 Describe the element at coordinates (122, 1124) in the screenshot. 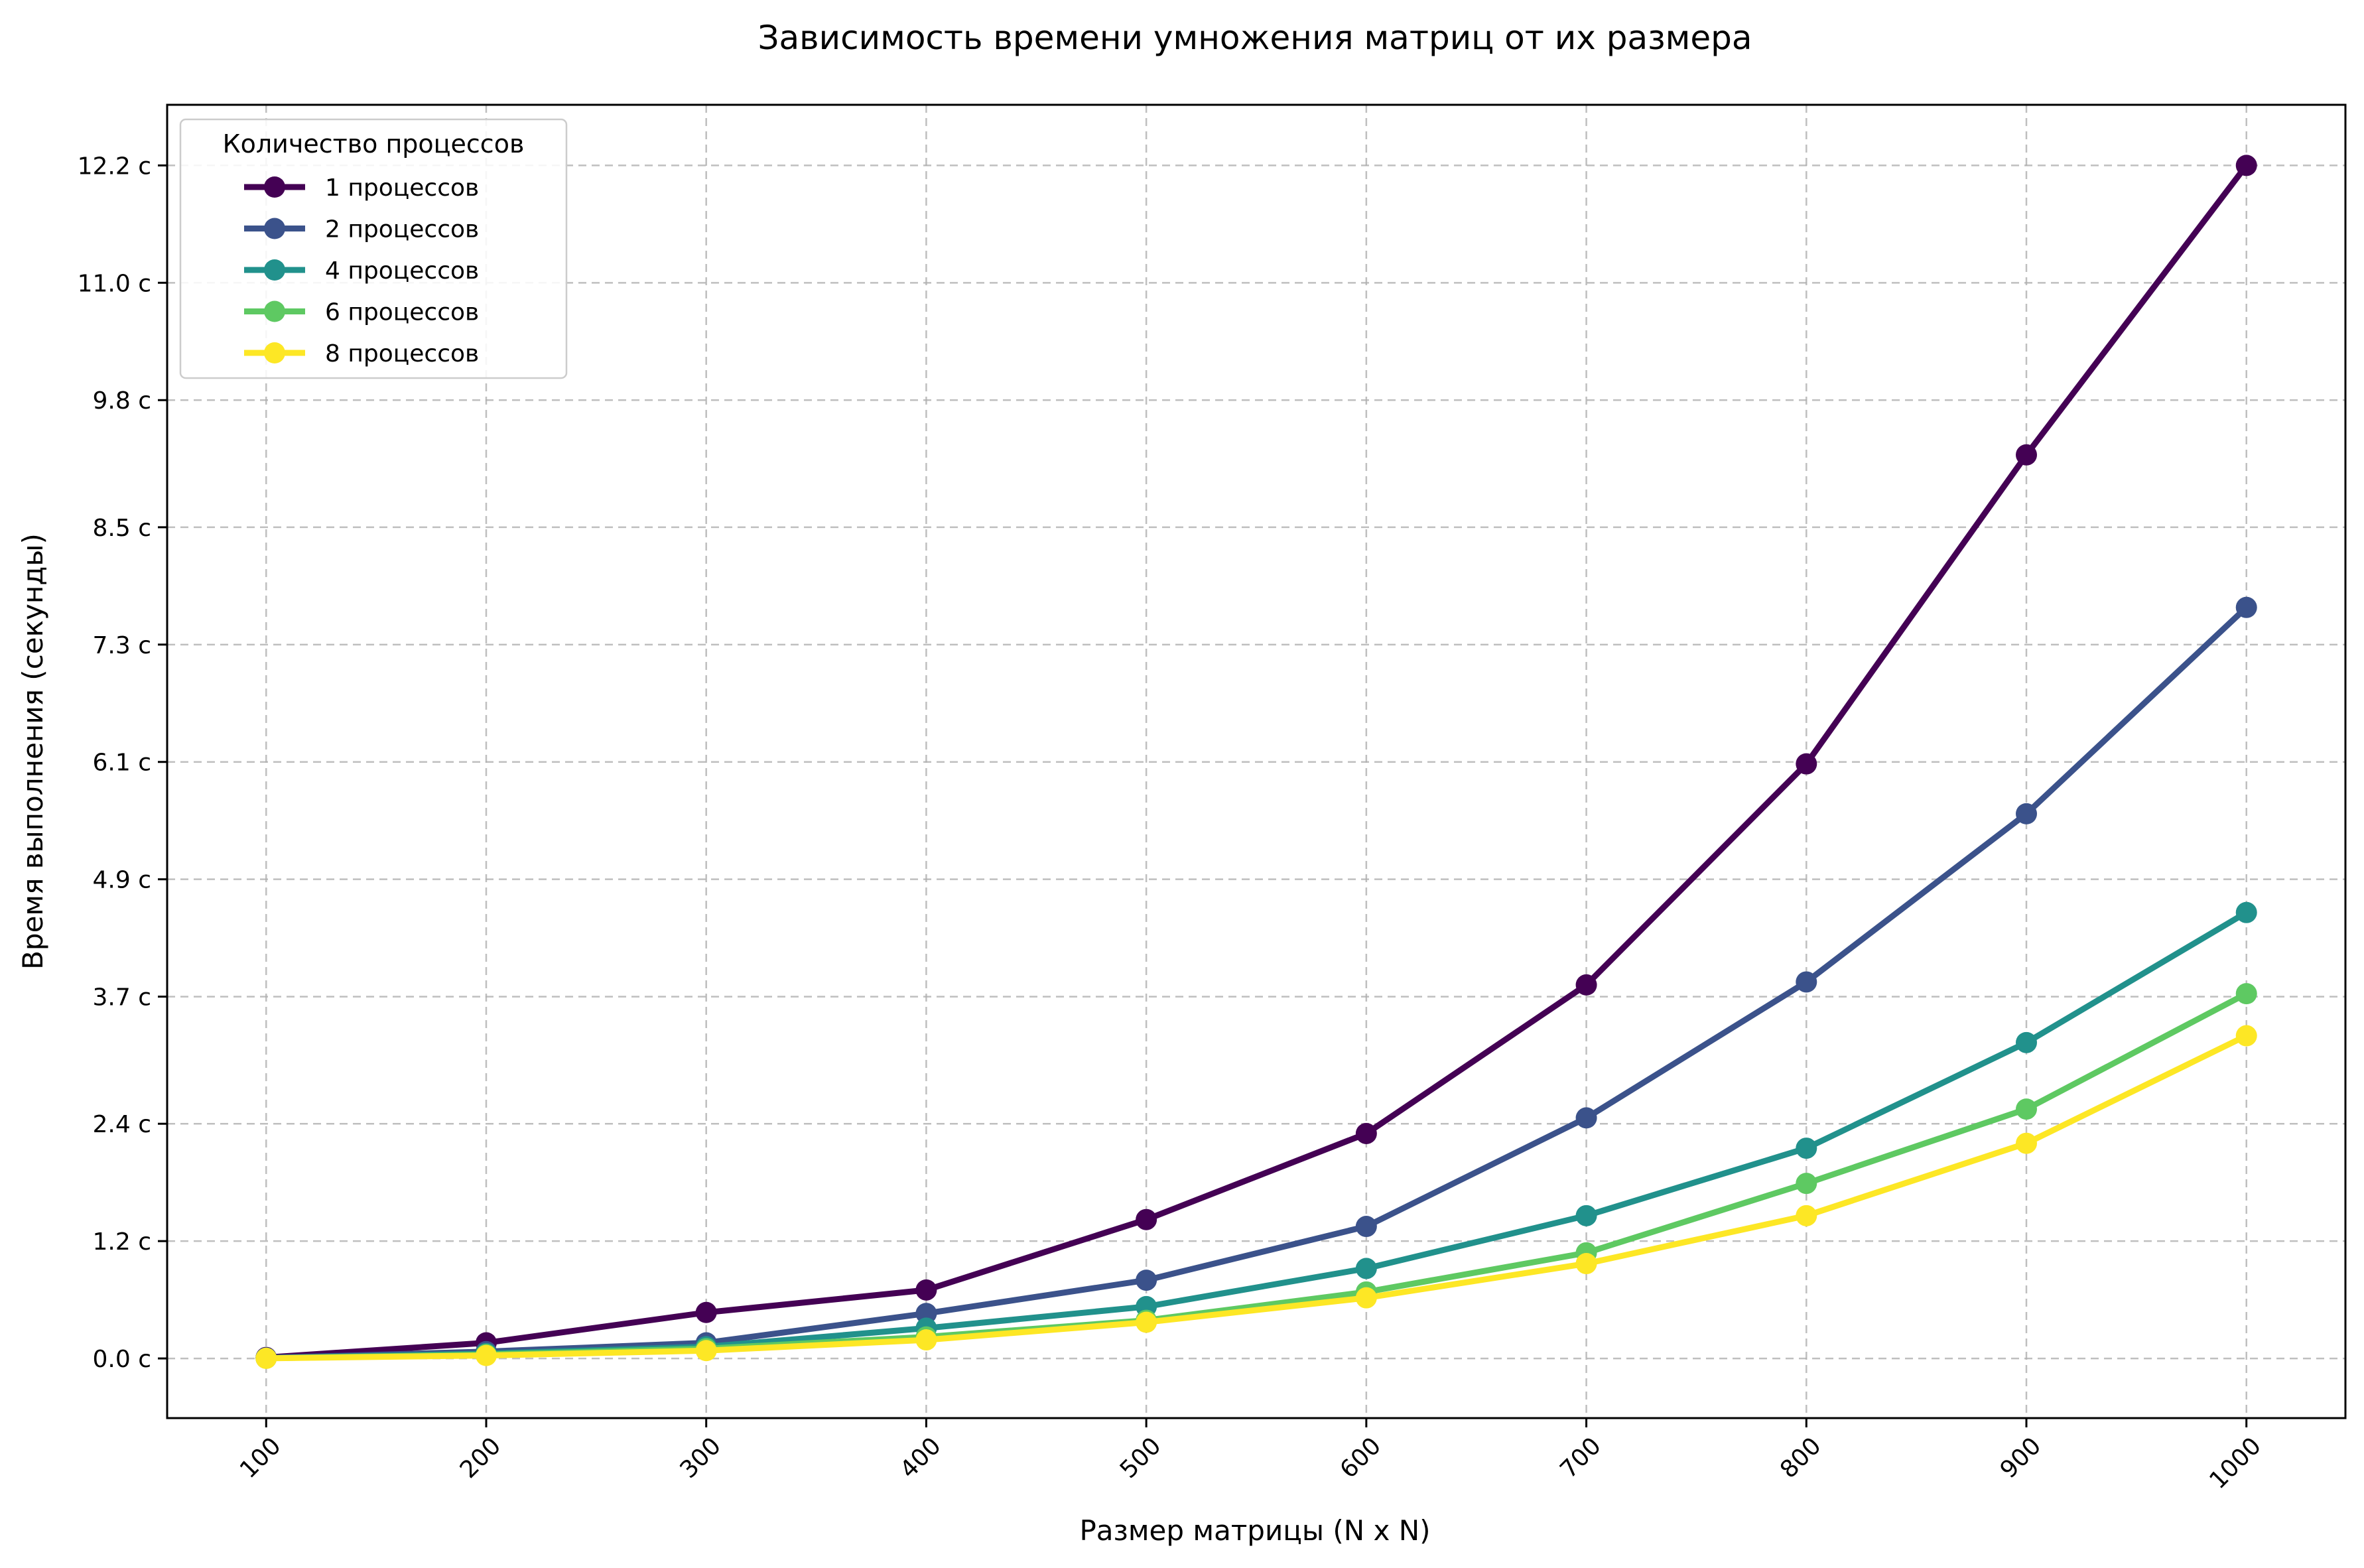

I see `y-tick-label: 2.4 с` at that location.